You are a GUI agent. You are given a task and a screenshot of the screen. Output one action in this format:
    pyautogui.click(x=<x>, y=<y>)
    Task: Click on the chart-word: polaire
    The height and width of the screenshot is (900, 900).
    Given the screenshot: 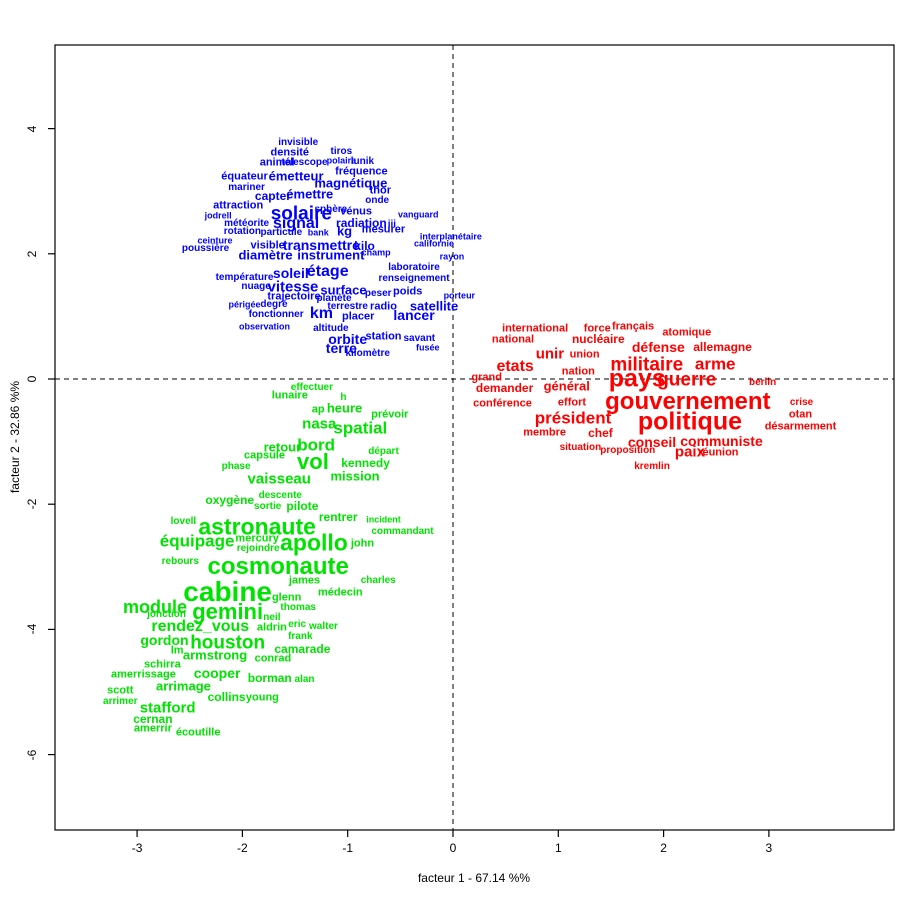 What is the action you would take?
    pyautogui.click(x=341, y=160)
    